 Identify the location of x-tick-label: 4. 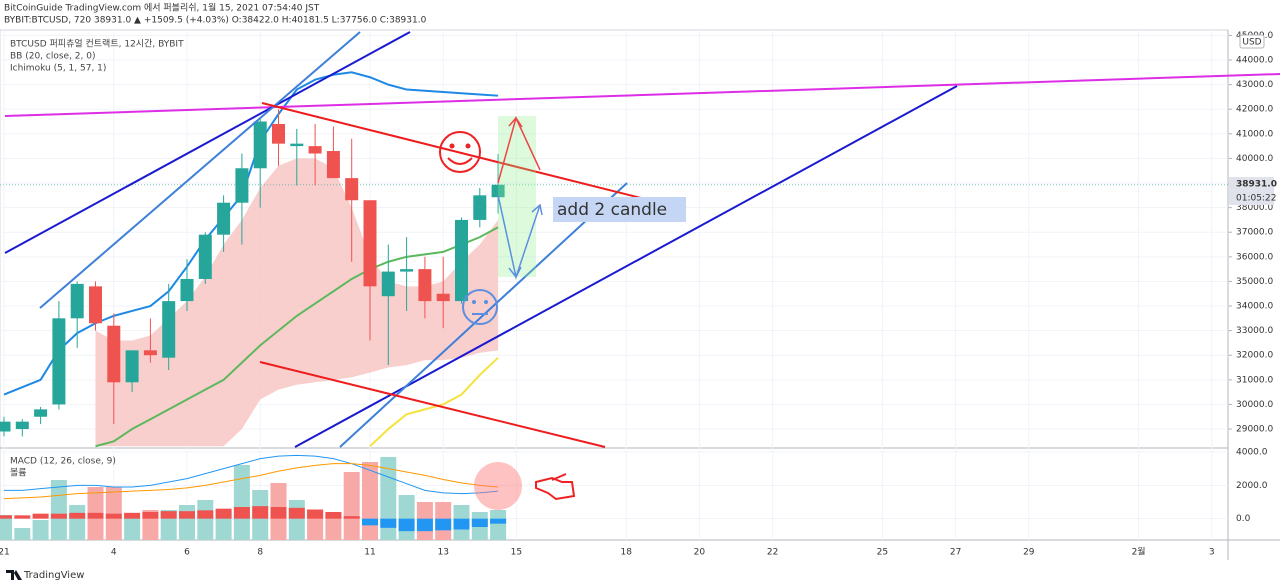
(114, 553).